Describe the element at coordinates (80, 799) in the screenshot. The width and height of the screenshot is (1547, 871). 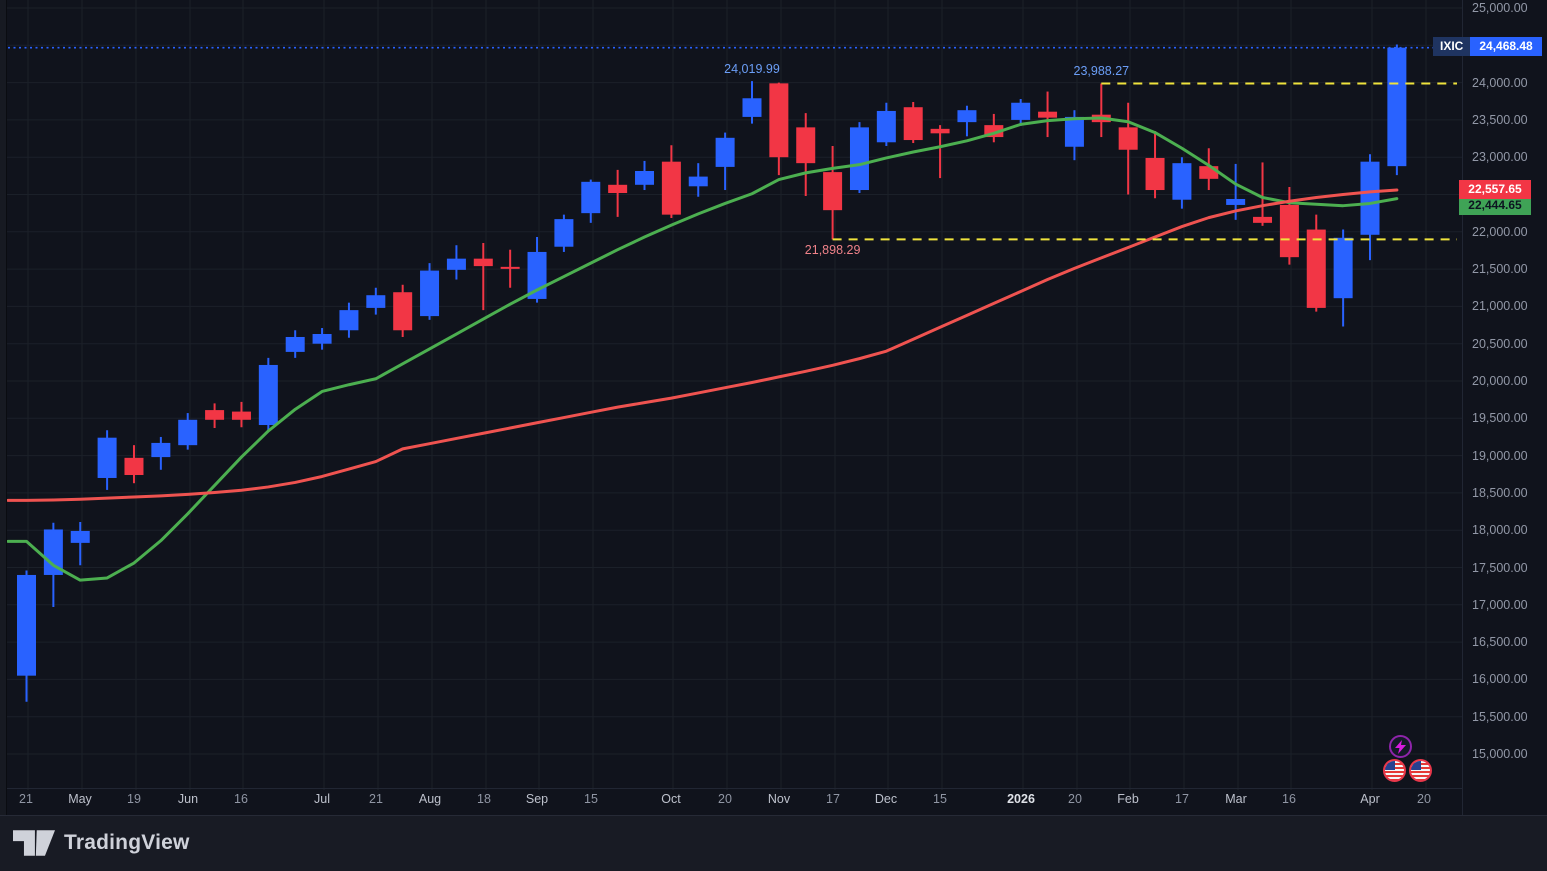
I see `time-axis-label: May` at that location.